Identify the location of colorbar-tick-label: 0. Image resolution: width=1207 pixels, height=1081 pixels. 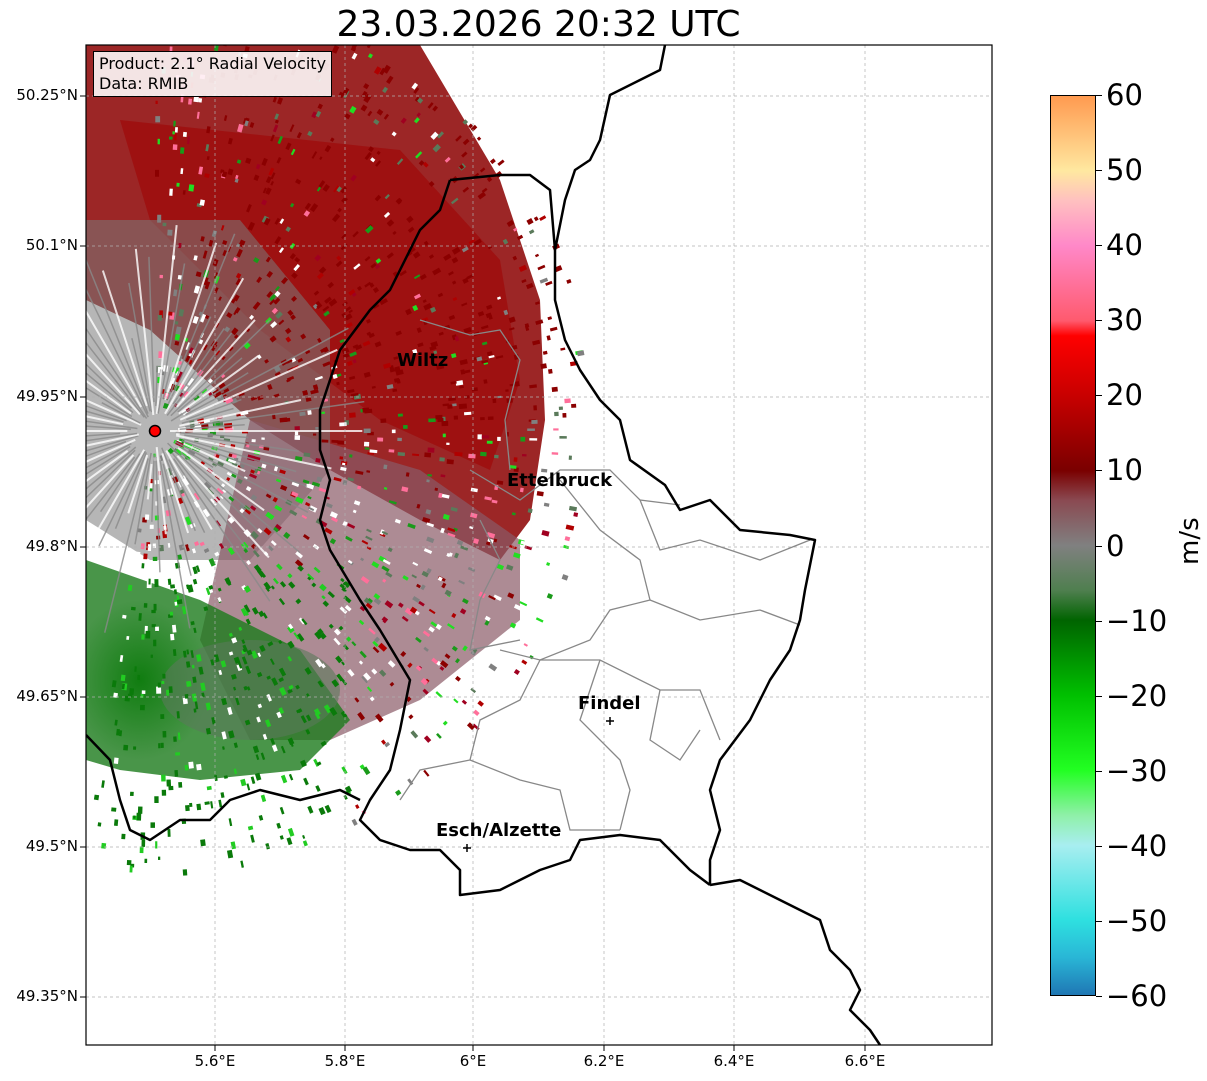
(1115, 545).